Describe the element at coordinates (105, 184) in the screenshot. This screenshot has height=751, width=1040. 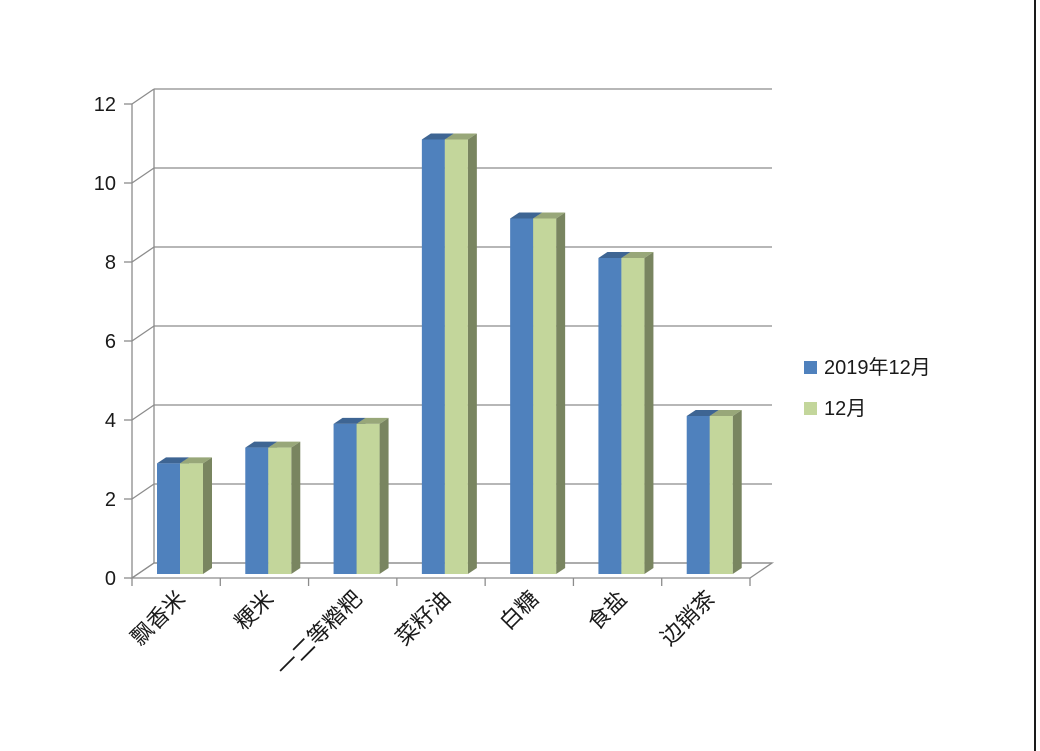
I see `y-tick-label: 10` at that location.